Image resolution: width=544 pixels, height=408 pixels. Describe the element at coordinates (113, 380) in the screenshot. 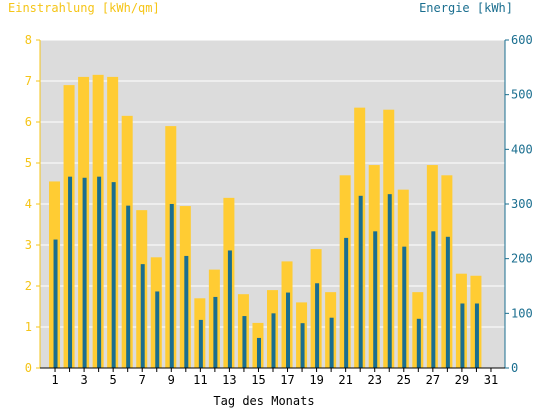

I see `x-tick-label-5: 5` at that location.